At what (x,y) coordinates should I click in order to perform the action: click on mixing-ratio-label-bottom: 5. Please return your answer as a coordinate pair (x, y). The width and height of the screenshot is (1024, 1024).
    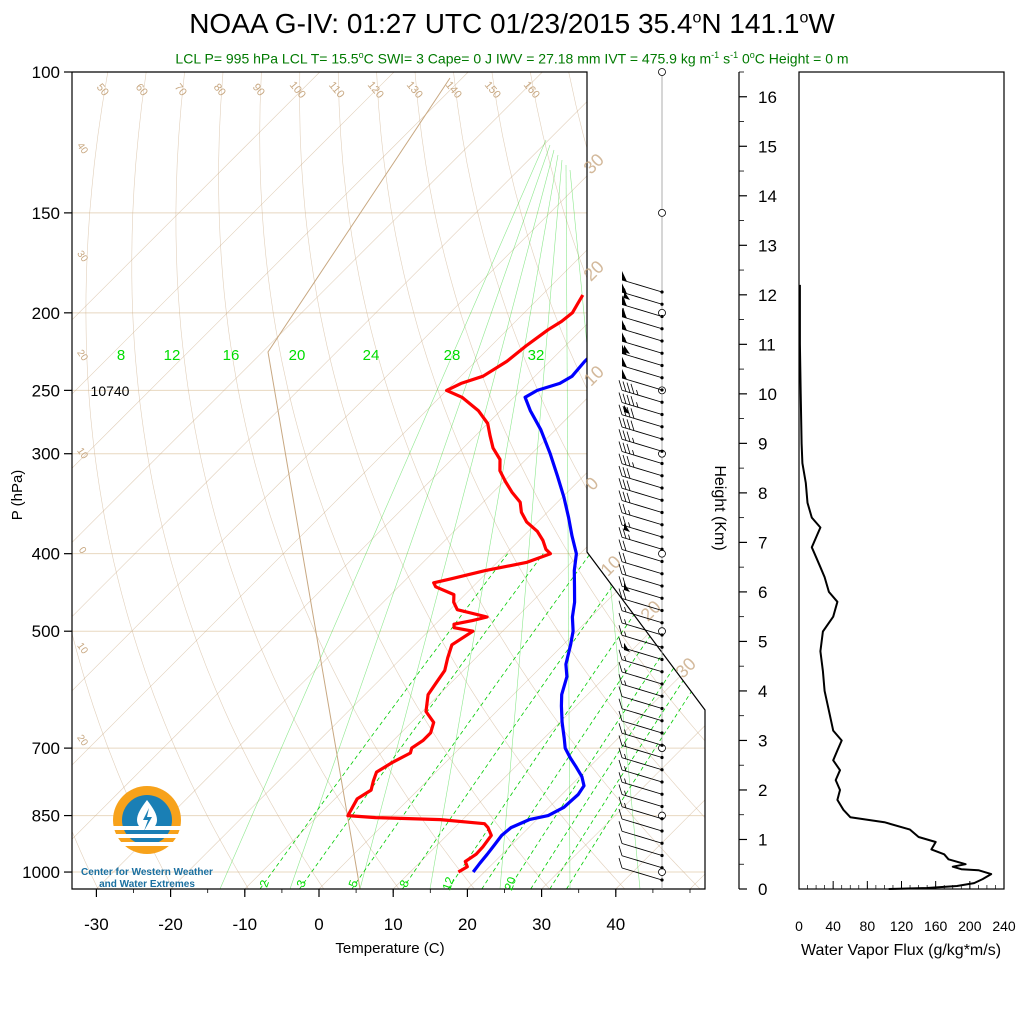
    Looking at the image, I should click on (354, 883).